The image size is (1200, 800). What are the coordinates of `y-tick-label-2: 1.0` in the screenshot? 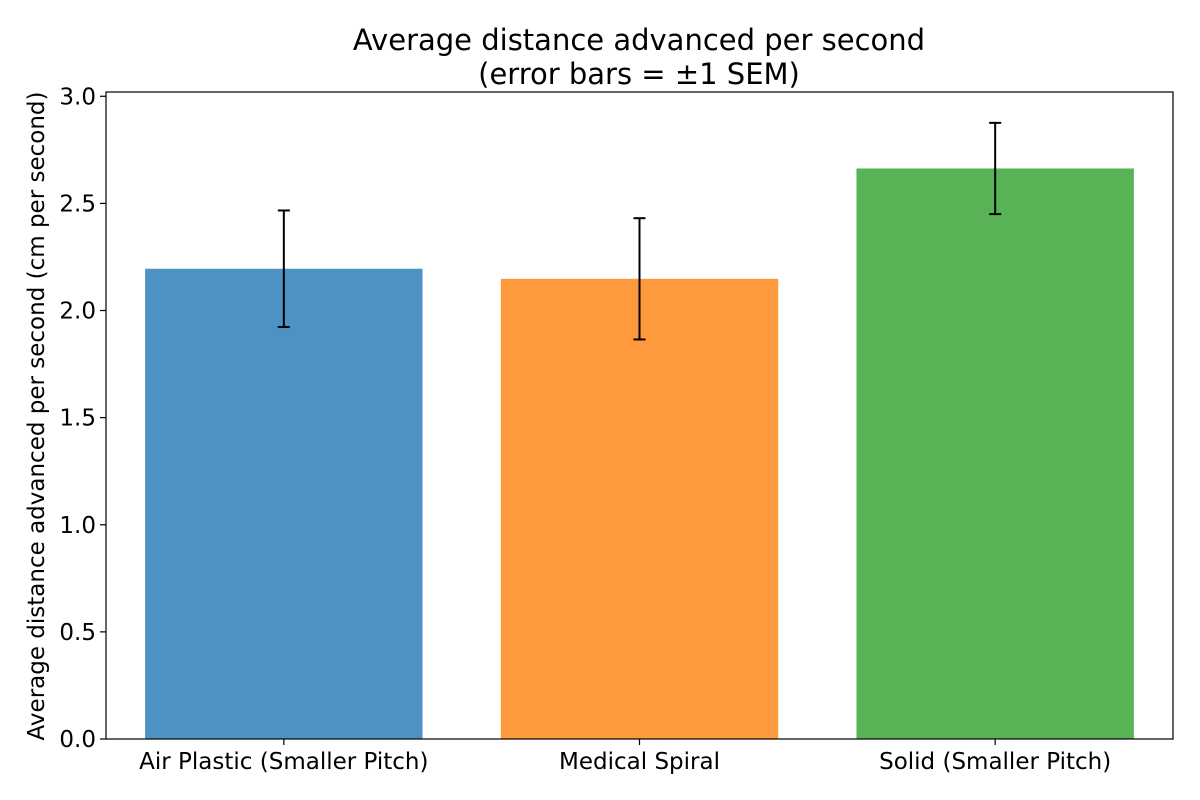 It's located at (77, 526).